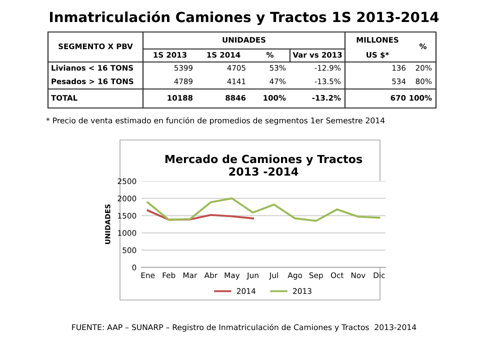 Image resolution: width=488 pixels, height=345 pixels. Describe the element at coordinates (263, 209) in the screenshot. I see `line-series` at that location.